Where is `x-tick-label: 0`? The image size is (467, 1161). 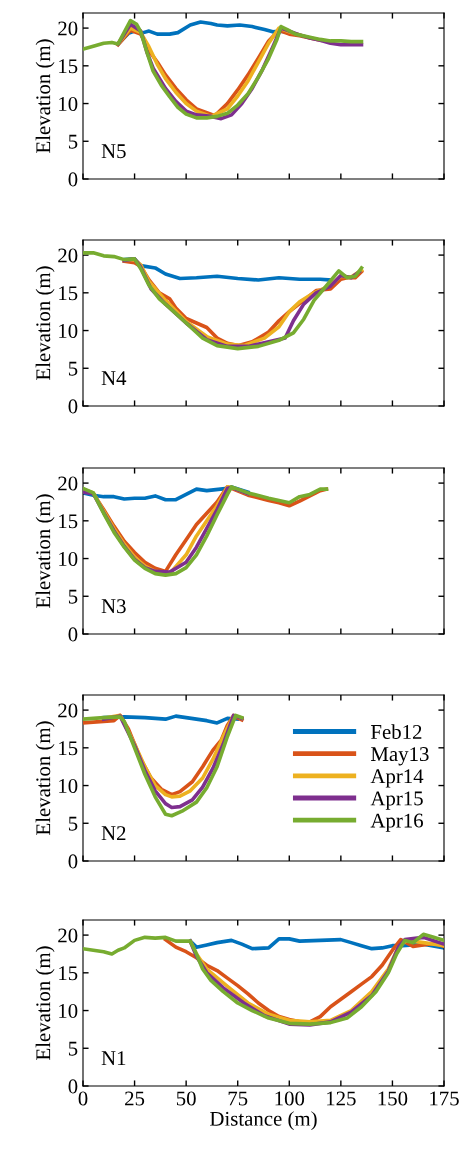
x-tick-label: 0 is located at coordinates (83, 1098).